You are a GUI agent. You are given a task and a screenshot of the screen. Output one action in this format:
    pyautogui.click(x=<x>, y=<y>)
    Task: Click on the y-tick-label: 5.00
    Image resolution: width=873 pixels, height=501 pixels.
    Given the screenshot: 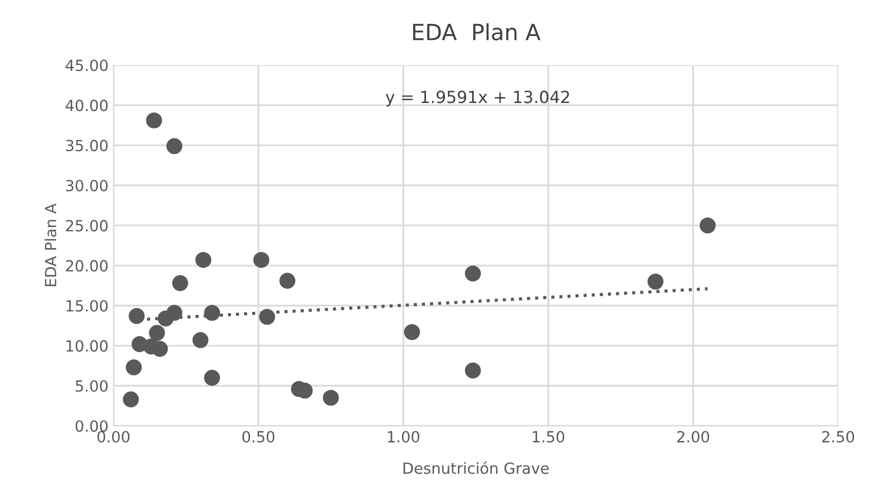 What is the action you would take?
    pyautogui.click(x=92, y=386)
    